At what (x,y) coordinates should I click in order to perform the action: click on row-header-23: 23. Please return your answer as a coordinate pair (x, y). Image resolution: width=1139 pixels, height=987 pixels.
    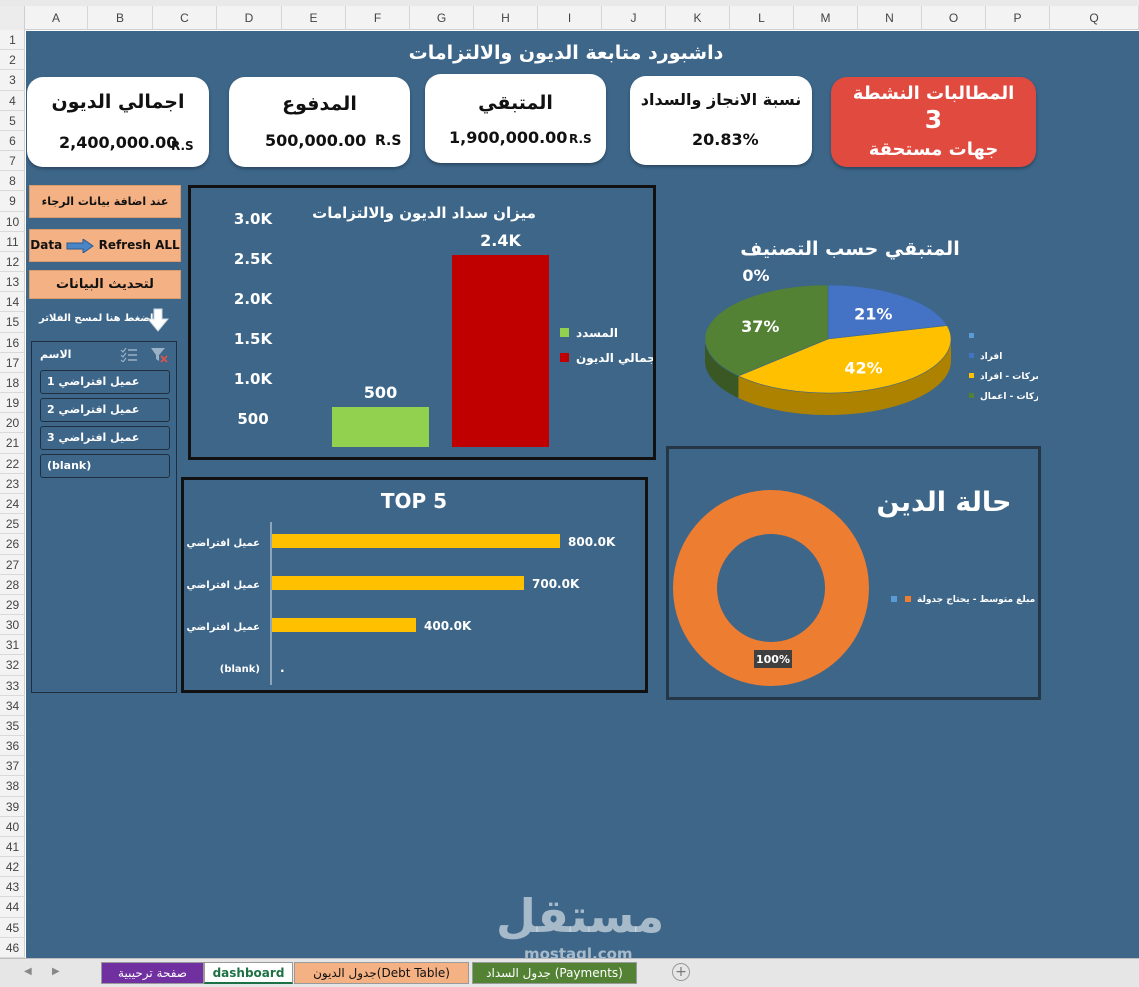
    Looking at the image, I should click on (12, 484).